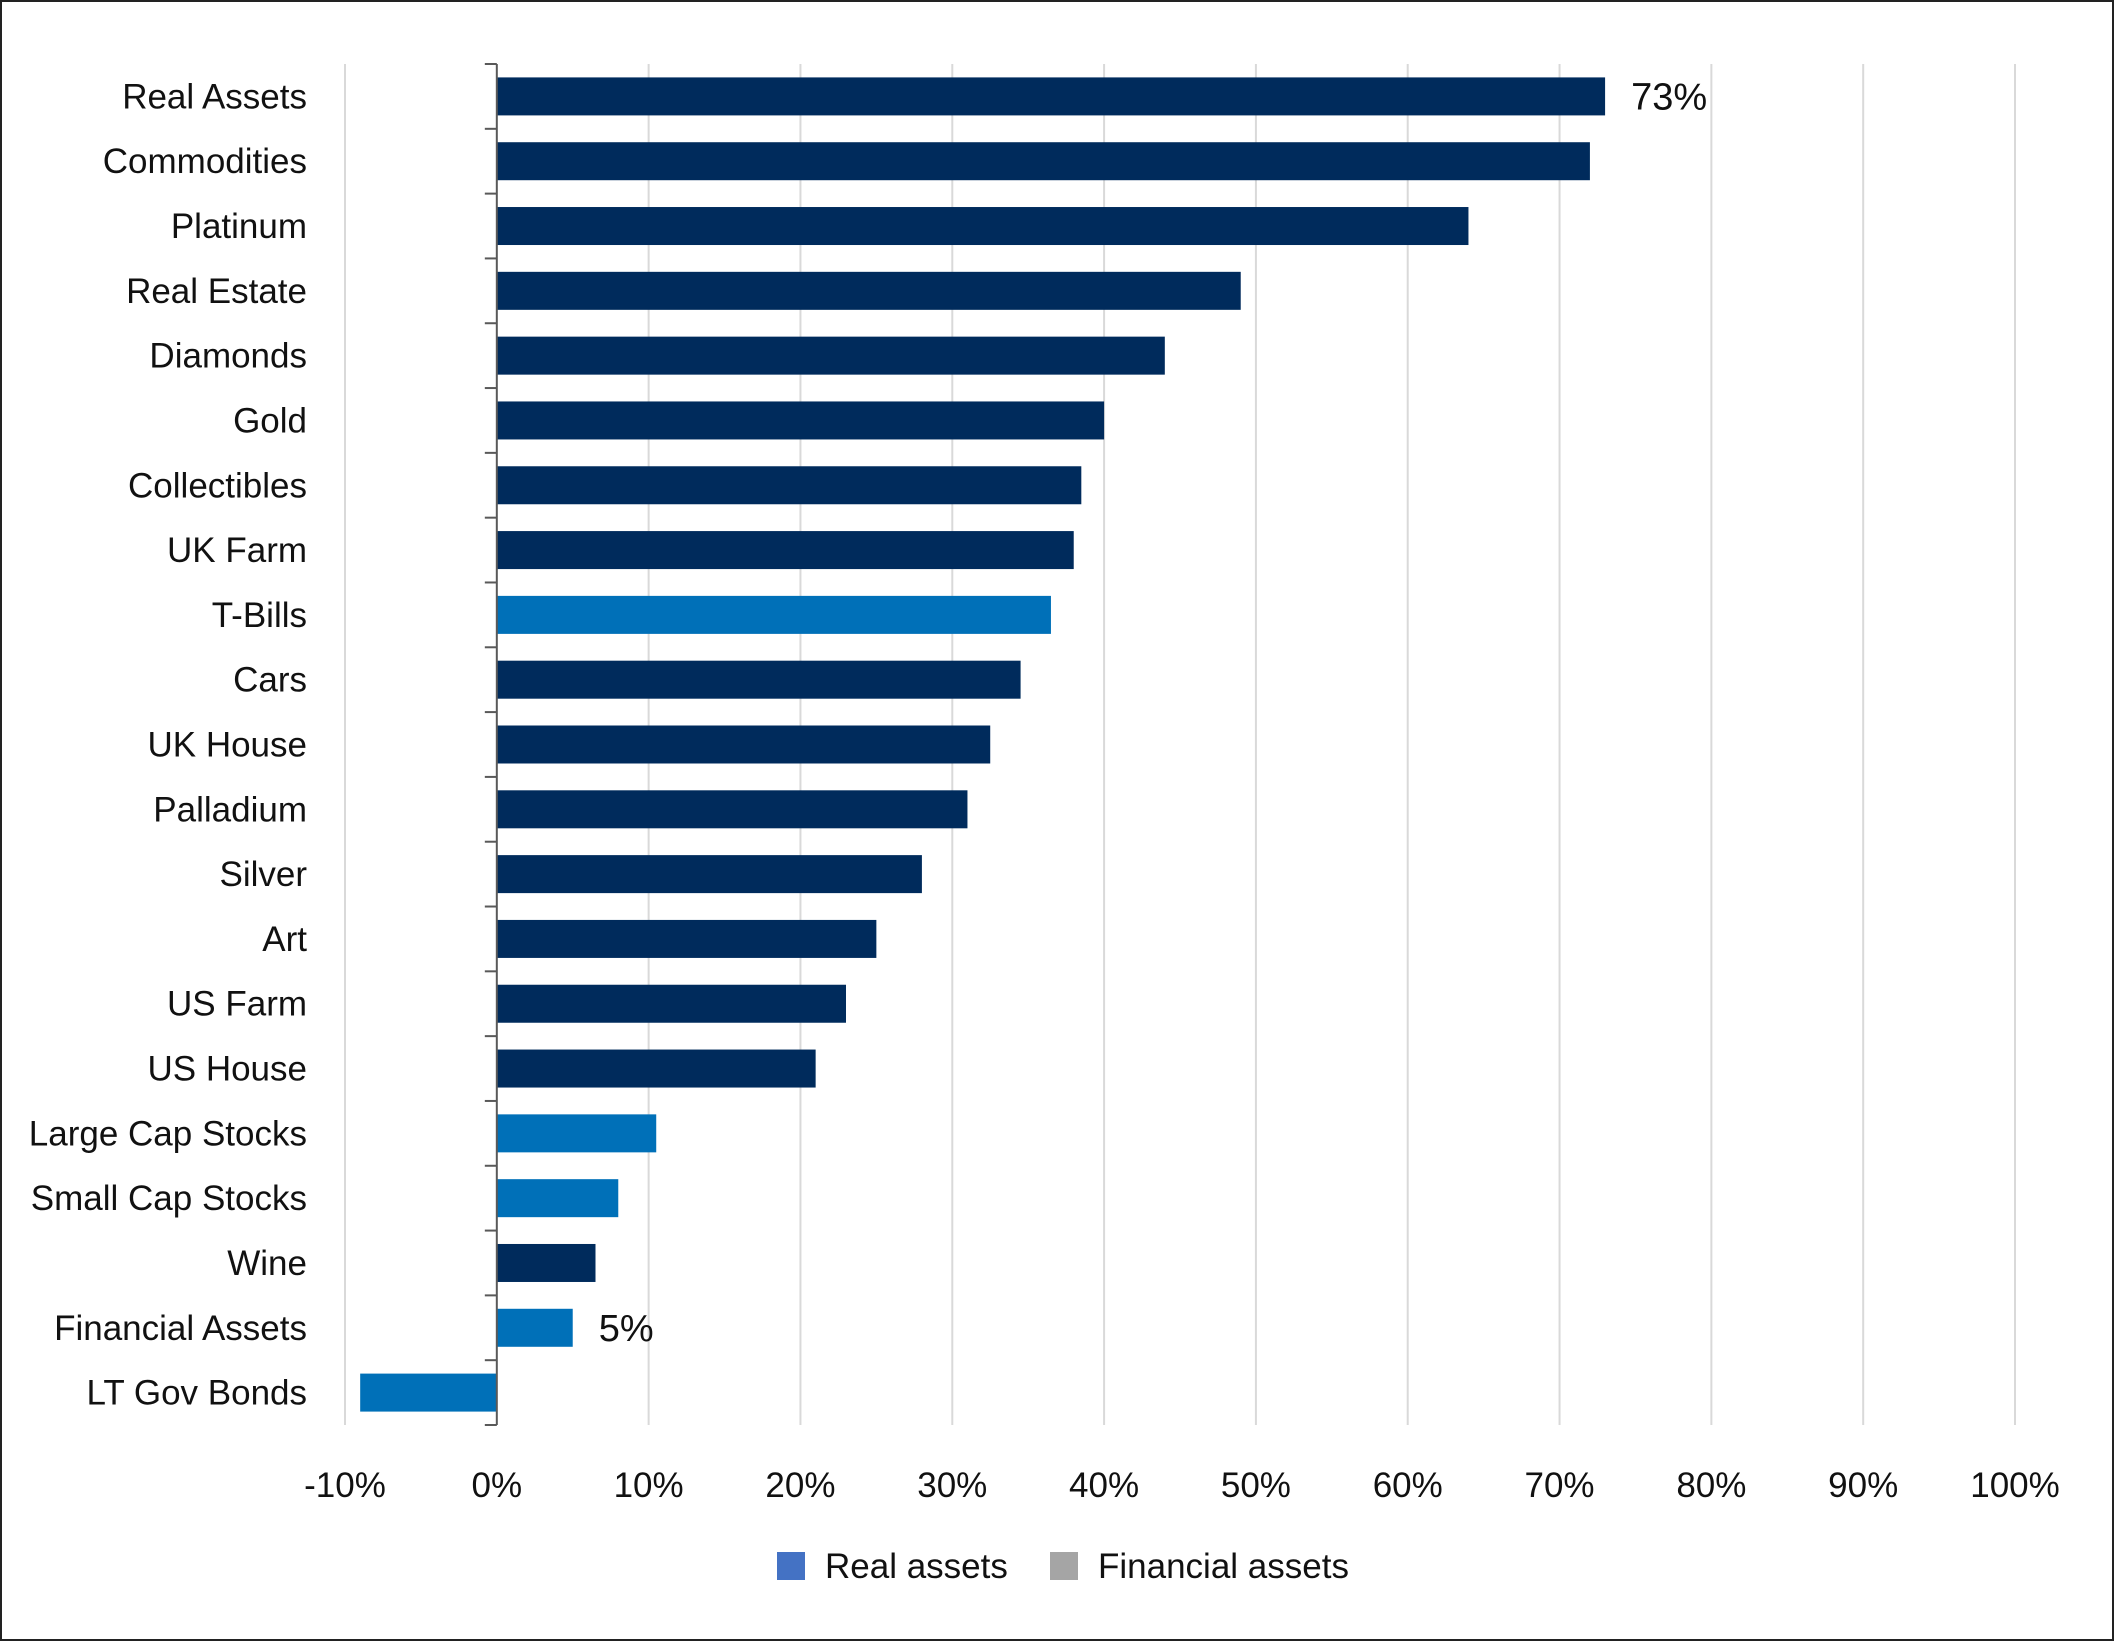 The image size is (2114, 1641). I want to click on category-label: LT Gov Bonds, so click(197, 1393).